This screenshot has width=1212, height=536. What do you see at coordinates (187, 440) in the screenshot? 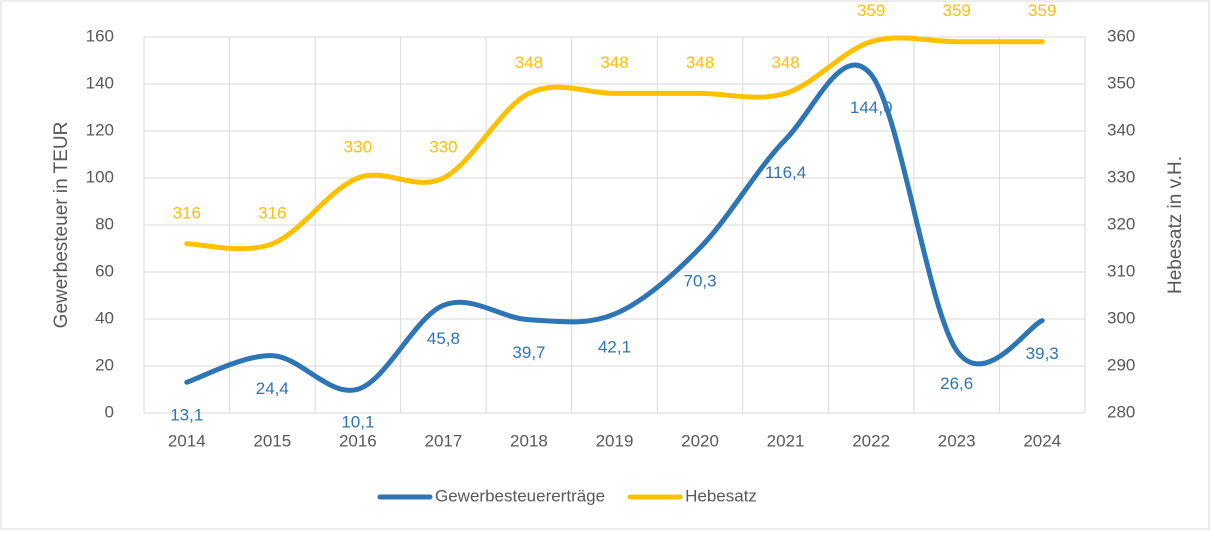
I see `x-tick-label: 2014` at bounding box center [187, 440].